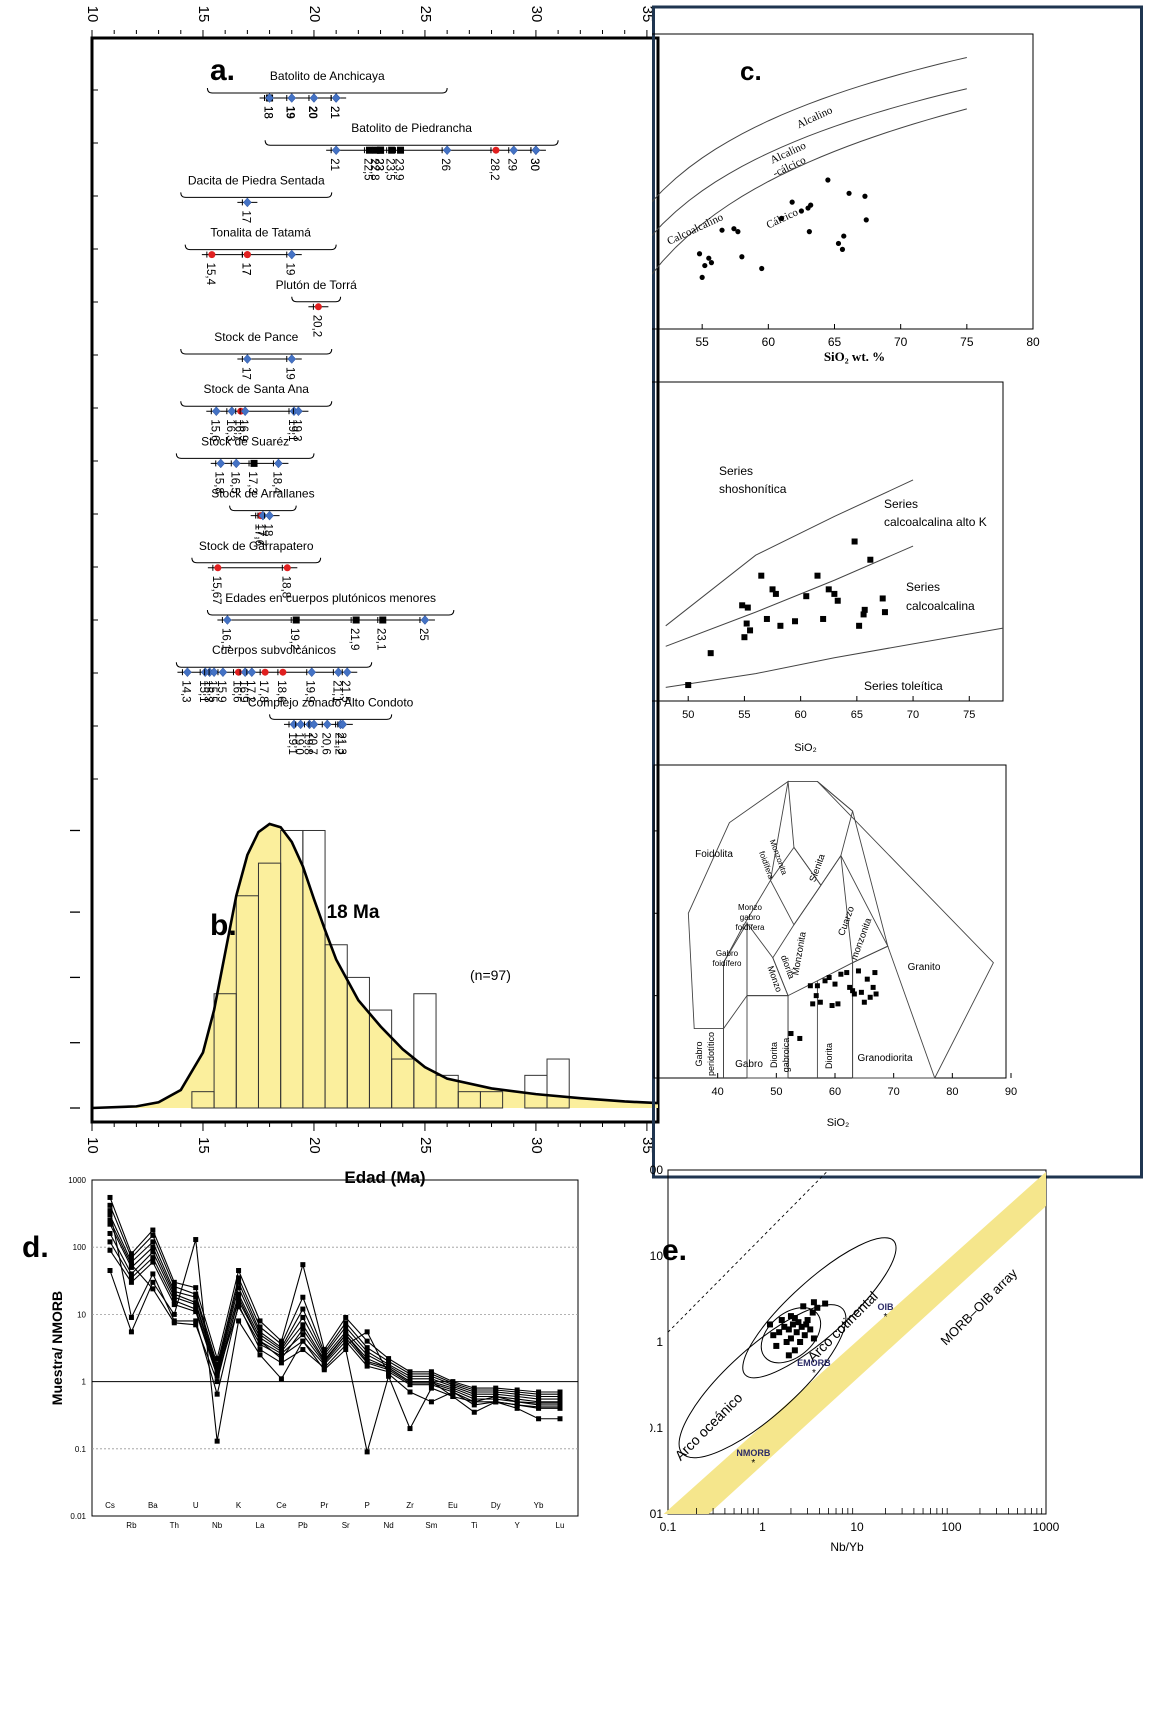  I want to click on e-y-tick-label: 0.1, so click(656, 1428).